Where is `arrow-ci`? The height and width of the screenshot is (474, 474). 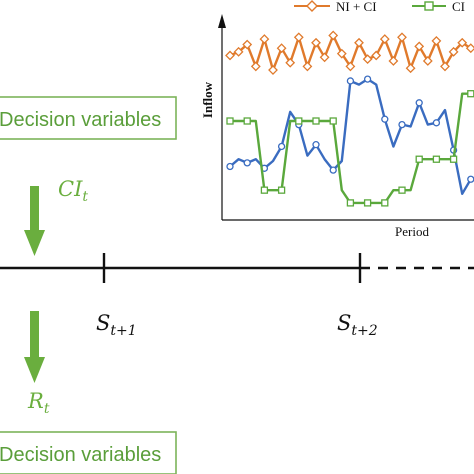
arrow-ci is located at coordinates (34, 221).